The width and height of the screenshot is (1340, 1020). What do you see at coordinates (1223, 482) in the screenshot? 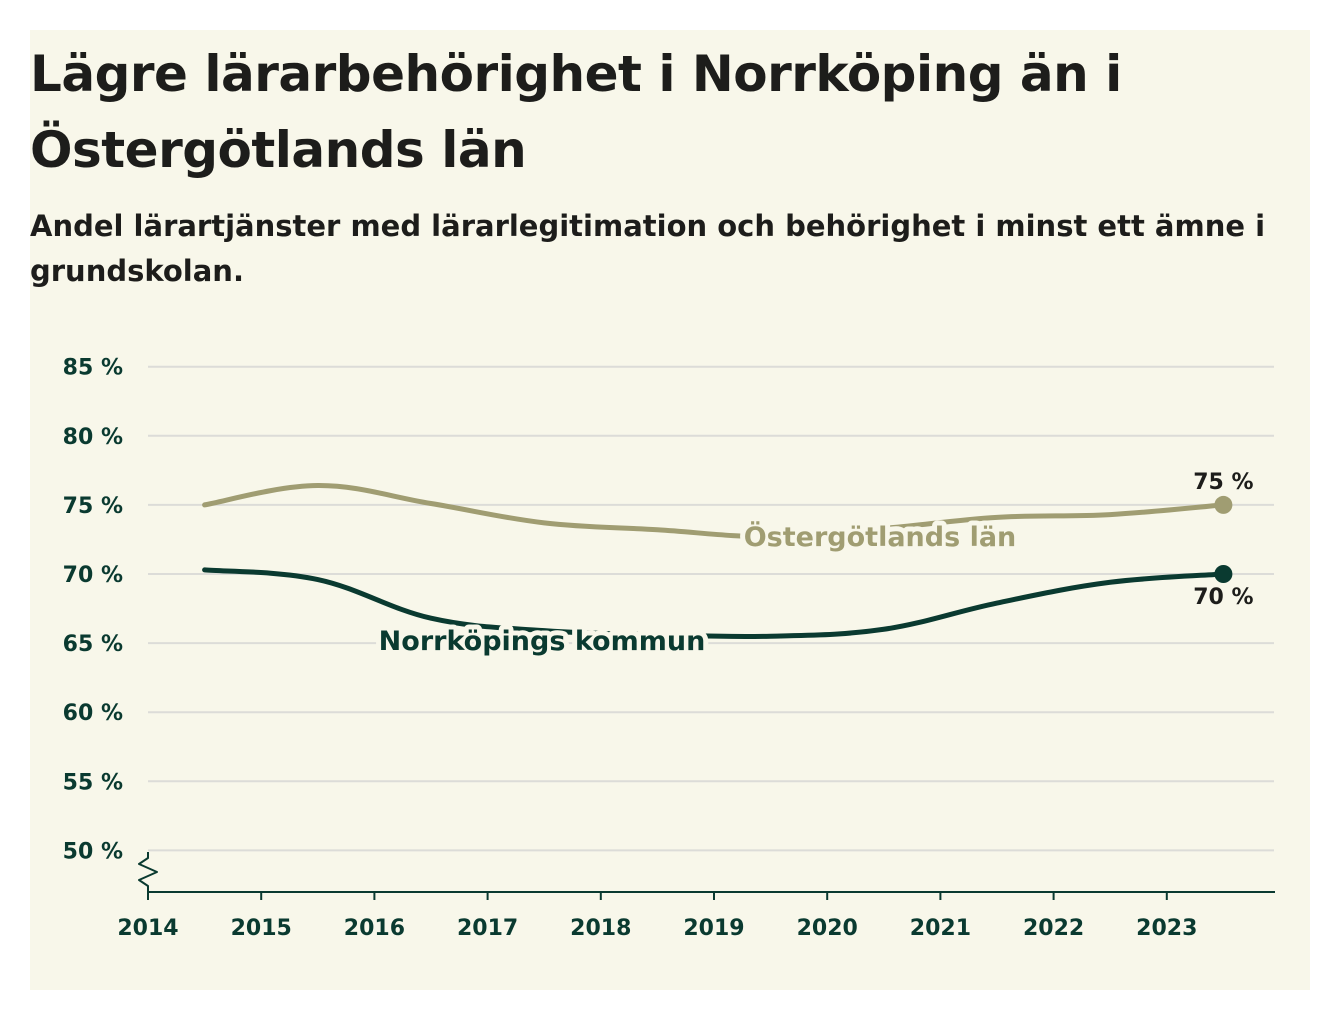
I see `end-label-ostergotland: 75 %` at bounding box center [1223, 482].